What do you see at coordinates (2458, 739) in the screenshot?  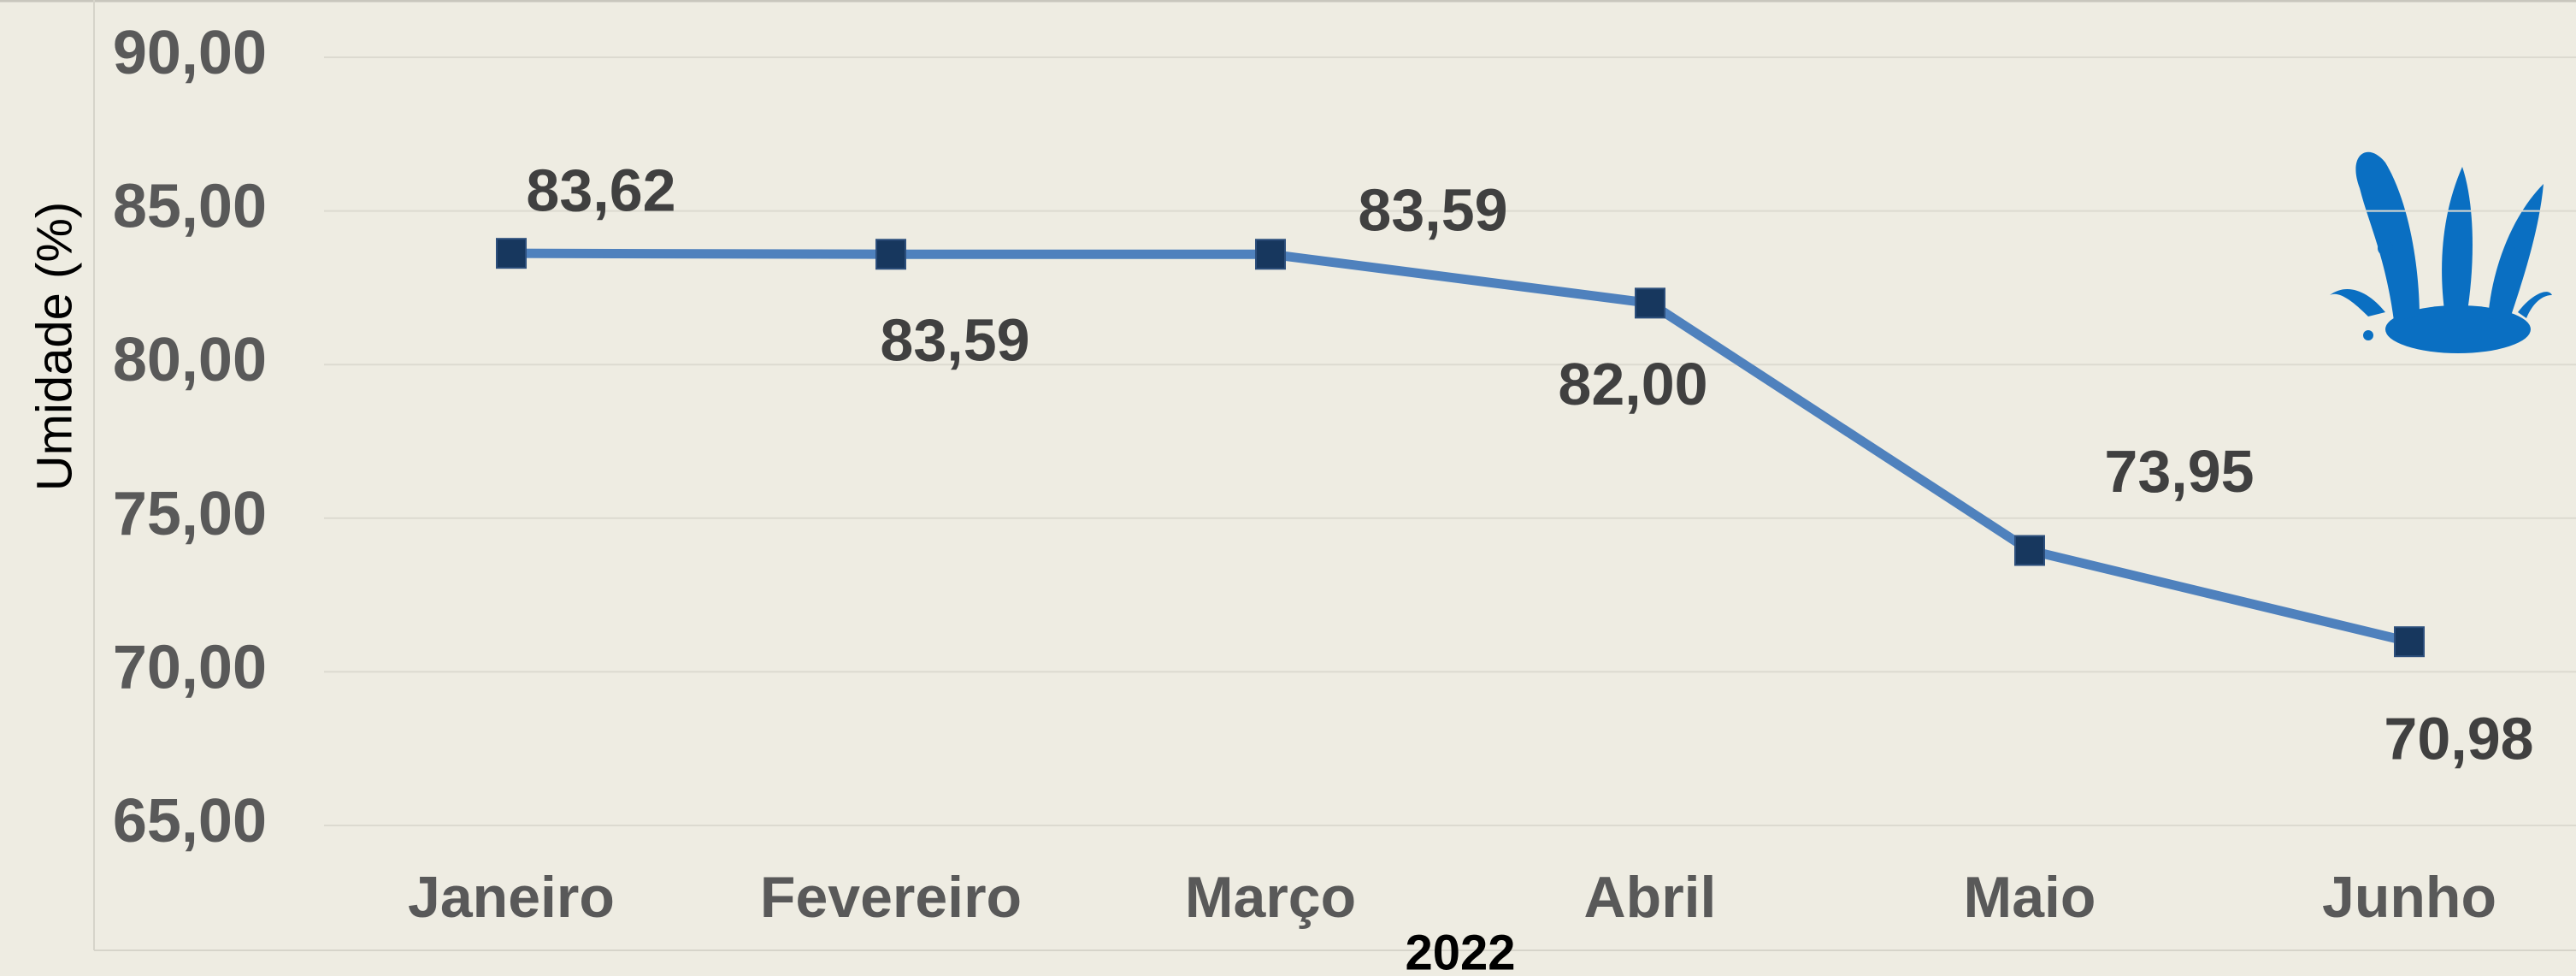 I see `data-label: 70,98` at bounding box center [2458, 739].